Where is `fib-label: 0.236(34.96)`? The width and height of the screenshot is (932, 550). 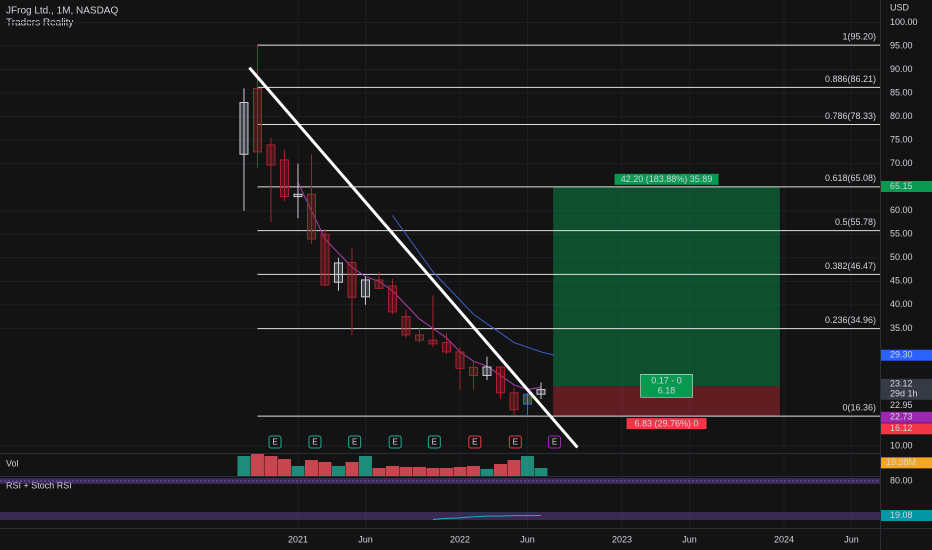 fib-label: 0.236(34.96) is located at coordinates (850, 320).